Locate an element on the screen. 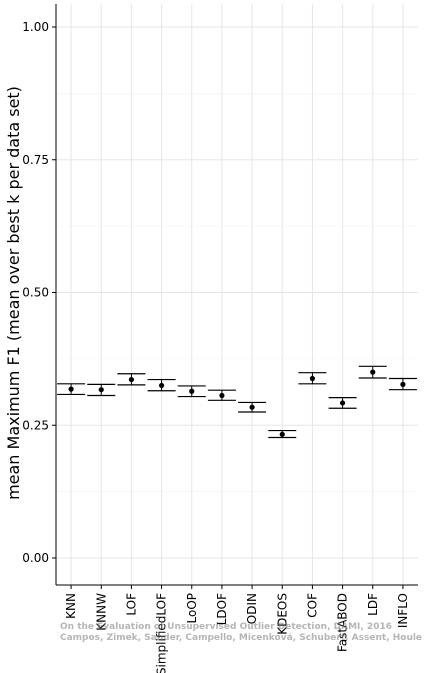 The width and height of the screenshot is (424, 673). x-tick-label: LOF is located at coordinates (131, 604).